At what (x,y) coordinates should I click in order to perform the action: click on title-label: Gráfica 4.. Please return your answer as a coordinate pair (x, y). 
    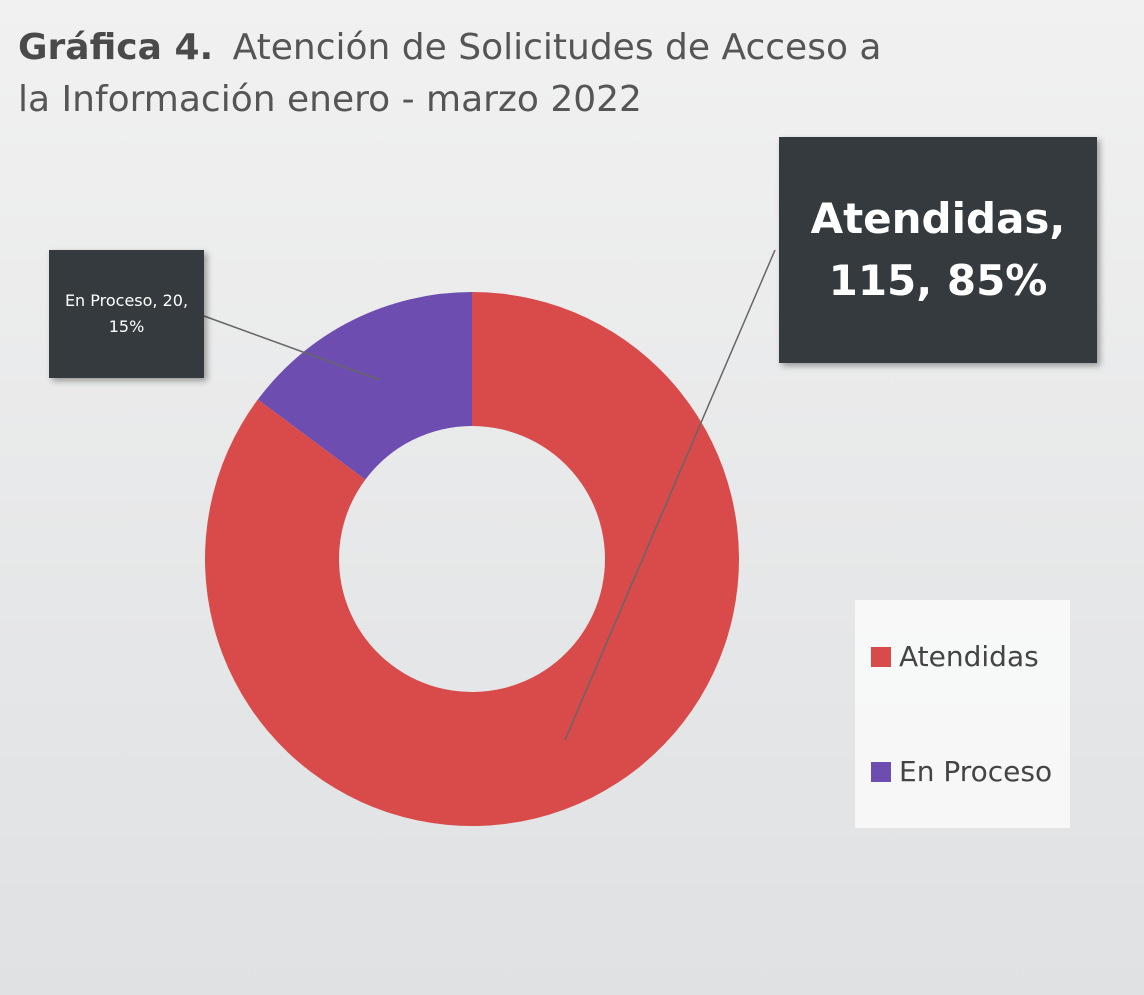
    Looking at the image, I should click on (116, 47).